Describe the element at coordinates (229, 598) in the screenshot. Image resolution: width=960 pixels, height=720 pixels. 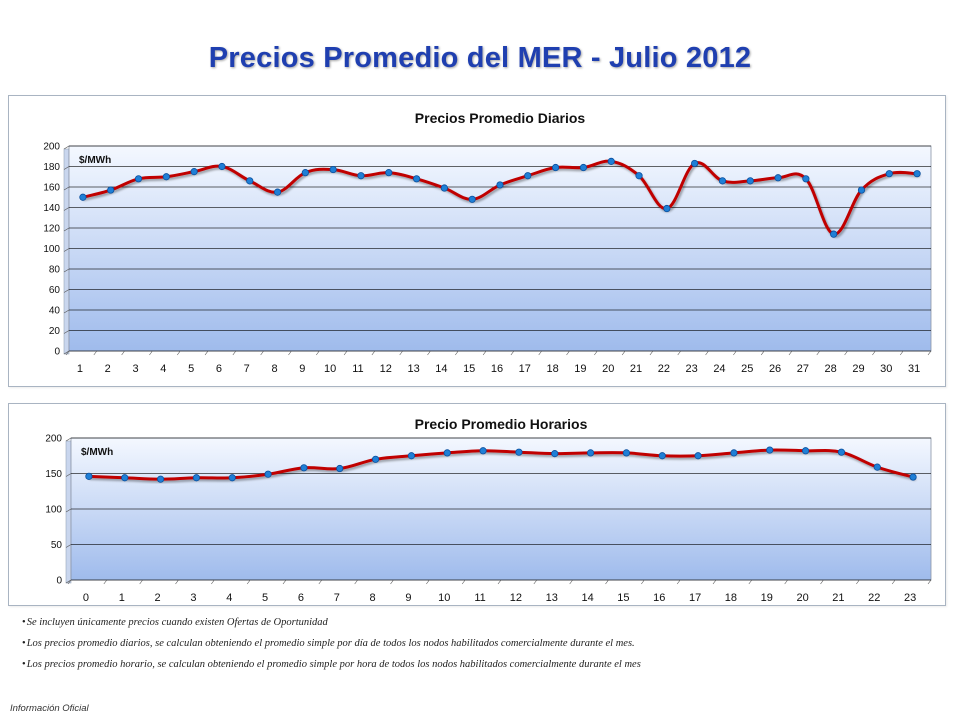
I see `x-tick-label: 4` at that location.